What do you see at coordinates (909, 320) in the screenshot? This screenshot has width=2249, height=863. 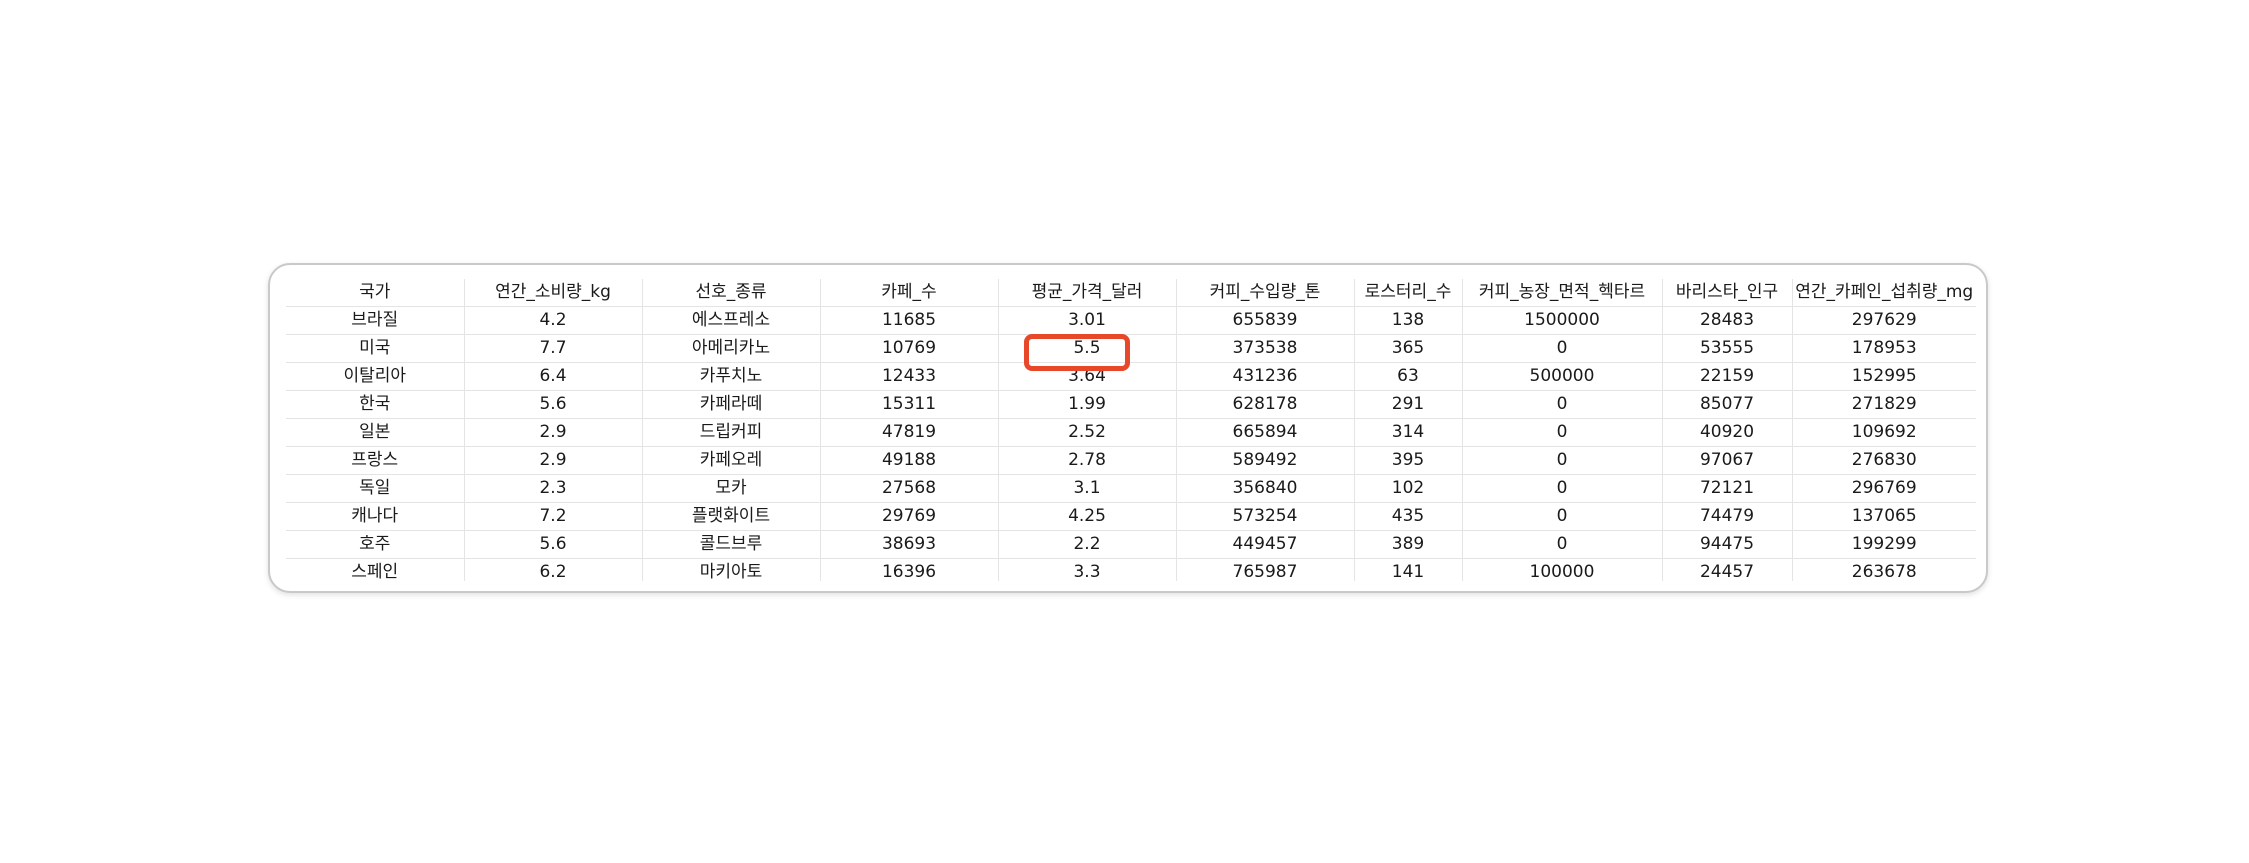 I see `table-cell: 11685` at bounding box center [909, 320].